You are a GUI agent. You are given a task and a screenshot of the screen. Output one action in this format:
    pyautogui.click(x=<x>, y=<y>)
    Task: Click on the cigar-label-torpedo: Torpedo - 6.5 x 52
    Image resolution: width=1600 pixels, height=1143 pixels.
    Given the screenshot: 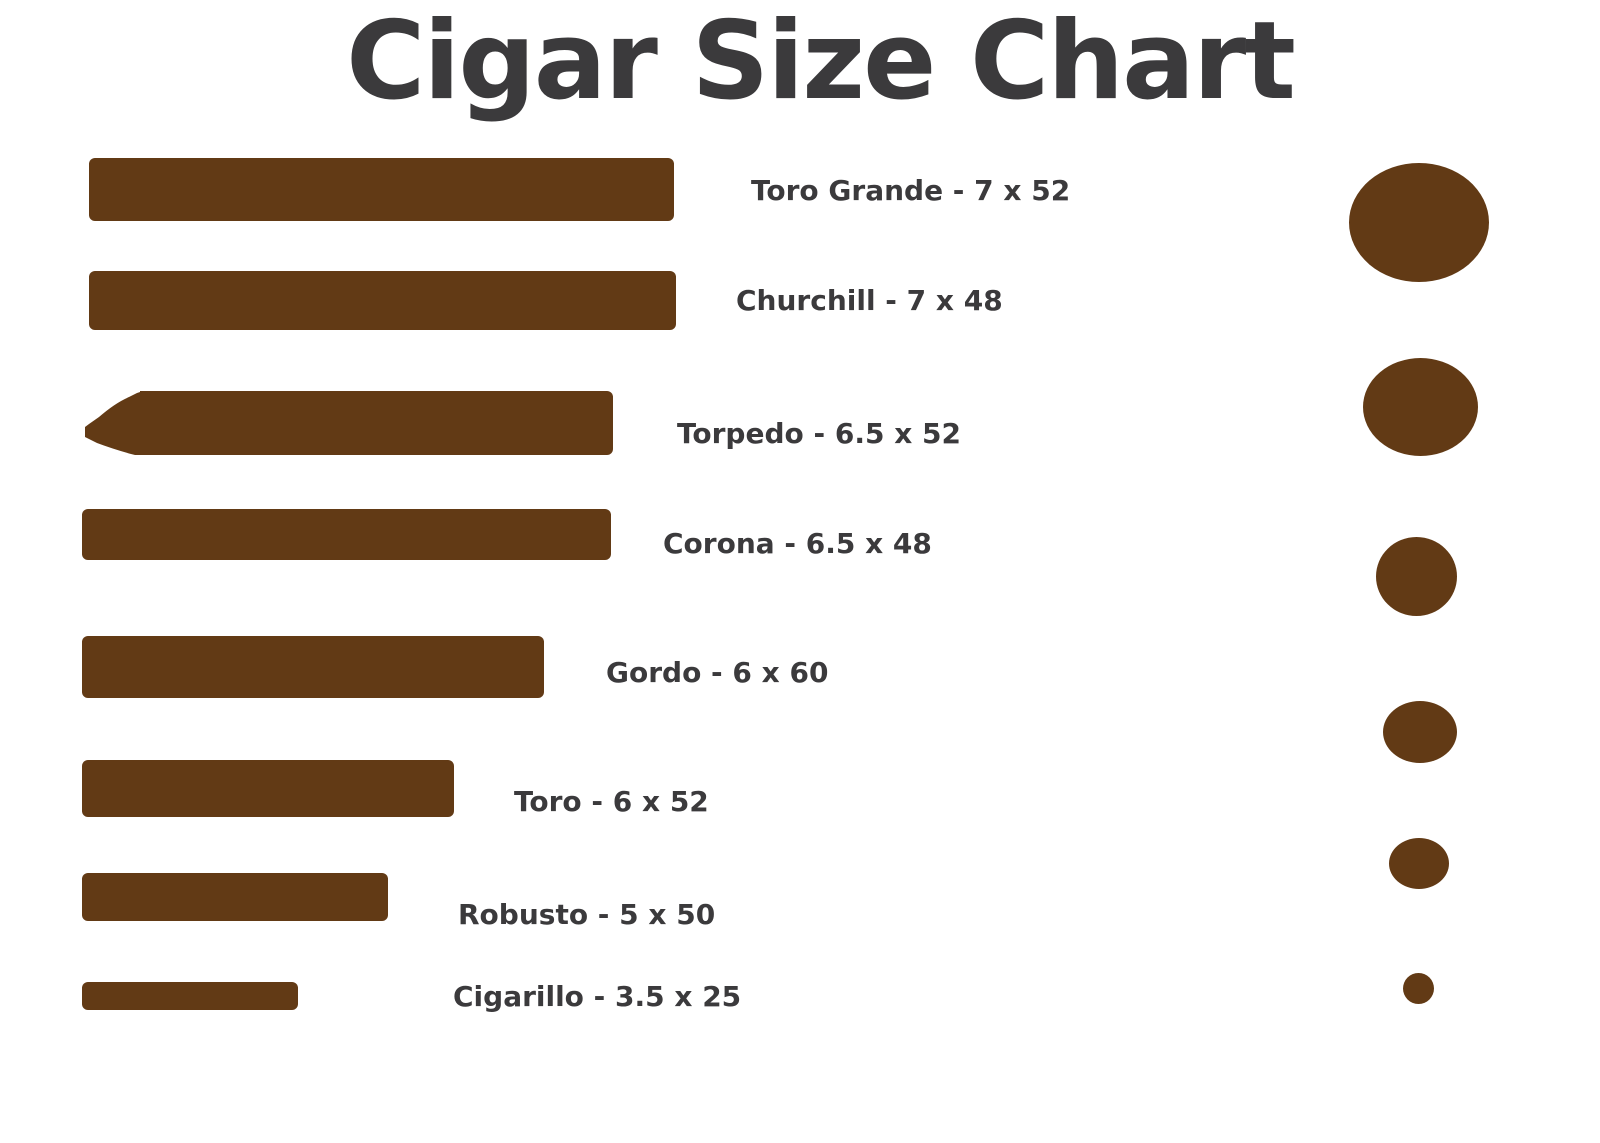 What is the action you would take?
    pyautogui.click(x=819, y=433)
    